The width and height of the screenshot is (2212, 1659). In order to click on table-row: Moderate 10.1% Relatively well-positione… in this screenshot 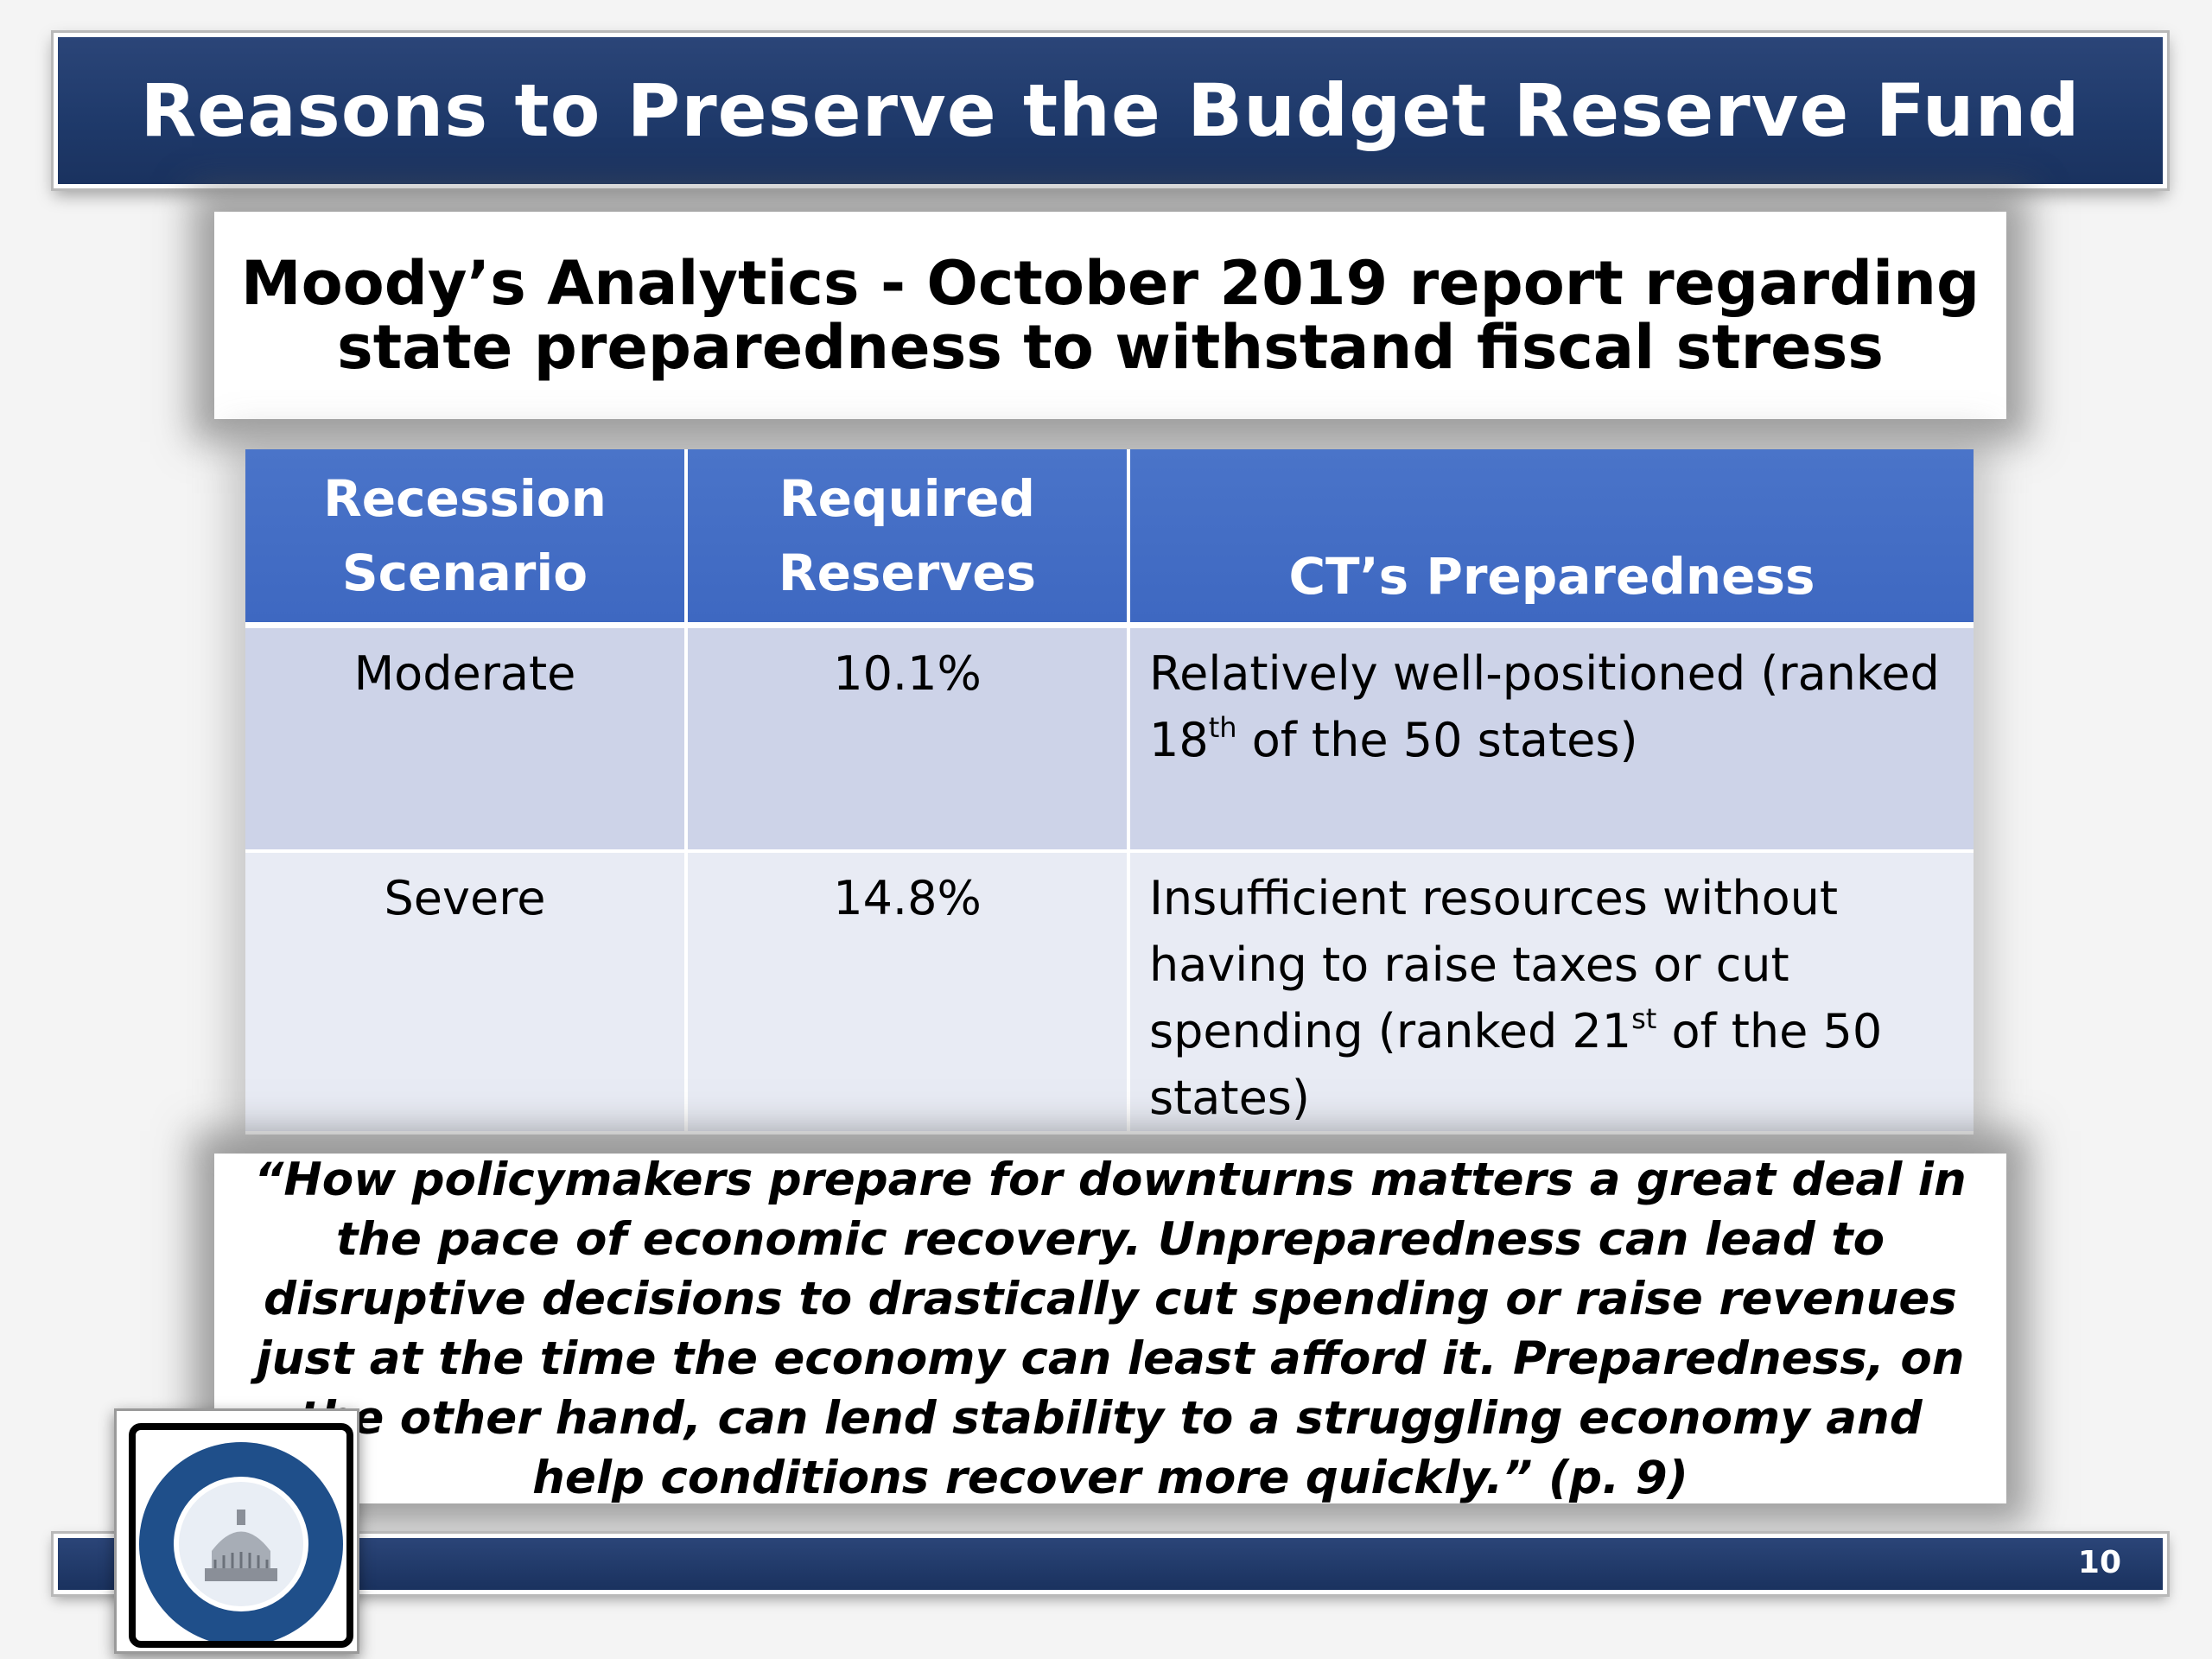, I will do `click(1109, 739)`.